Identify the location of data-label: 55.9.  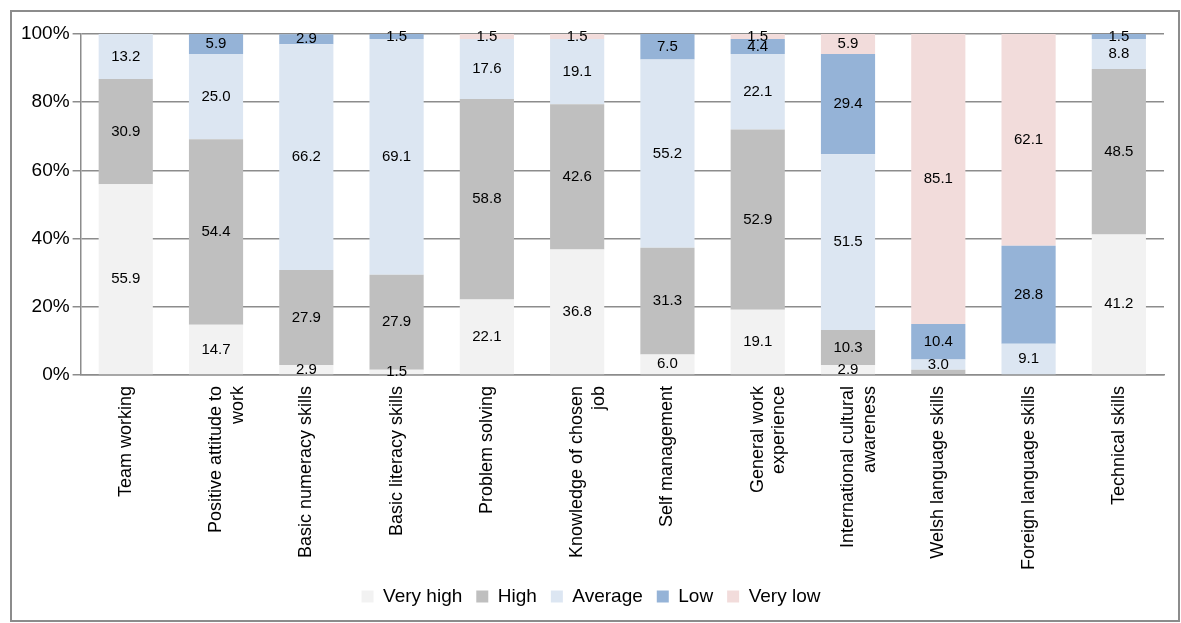
(126, 278).